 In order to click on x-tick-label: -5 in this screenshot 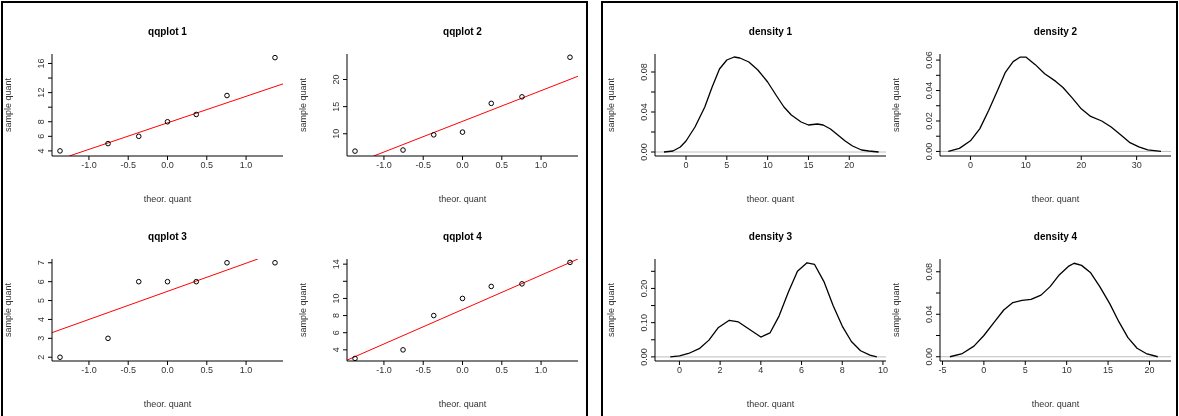, I will do `click(942, 370)`.